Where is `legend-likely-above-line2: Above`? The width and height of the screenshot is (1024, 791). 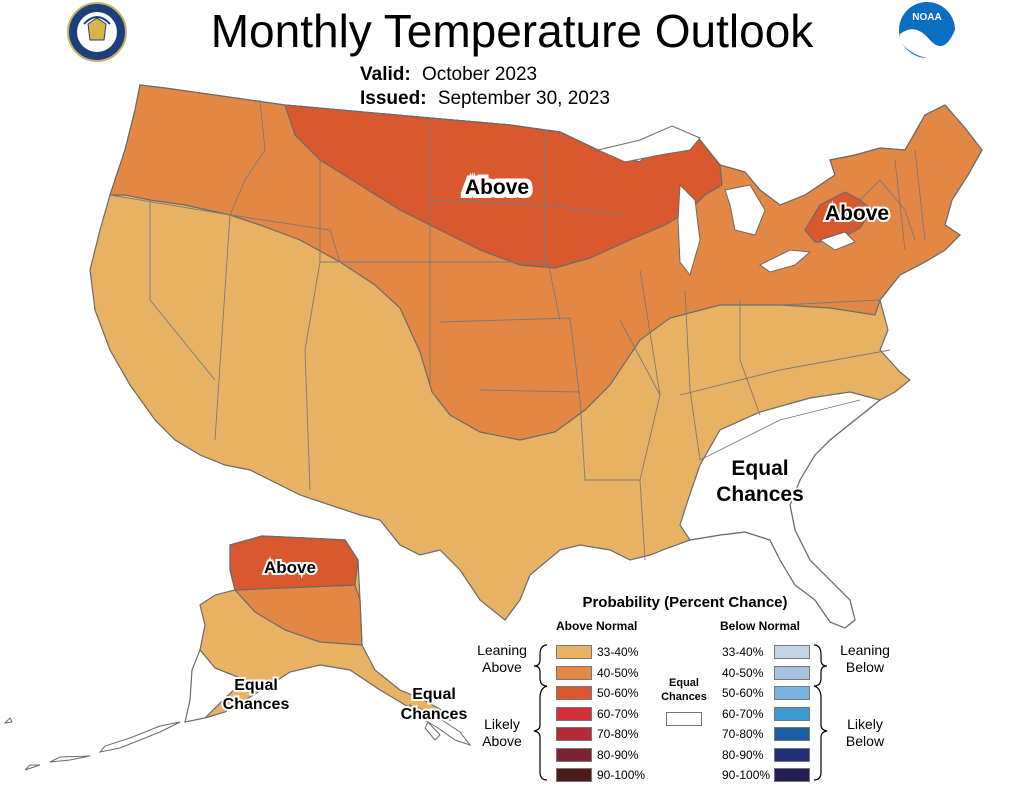
legend-likely-above-line2: Above is located at coordinates (502, 741).